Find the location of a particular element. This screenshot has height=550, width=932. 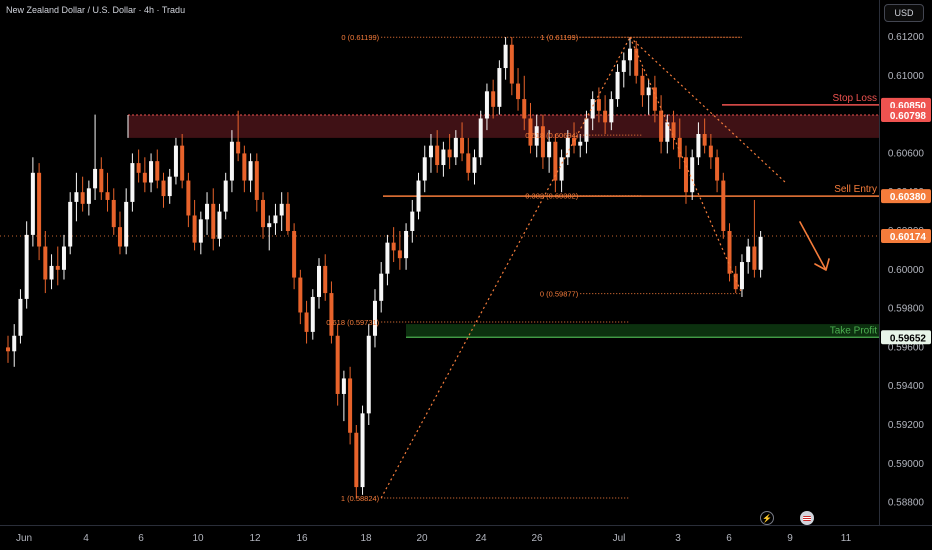

x-tick-label: 20 is located at coordinates (422, 538).